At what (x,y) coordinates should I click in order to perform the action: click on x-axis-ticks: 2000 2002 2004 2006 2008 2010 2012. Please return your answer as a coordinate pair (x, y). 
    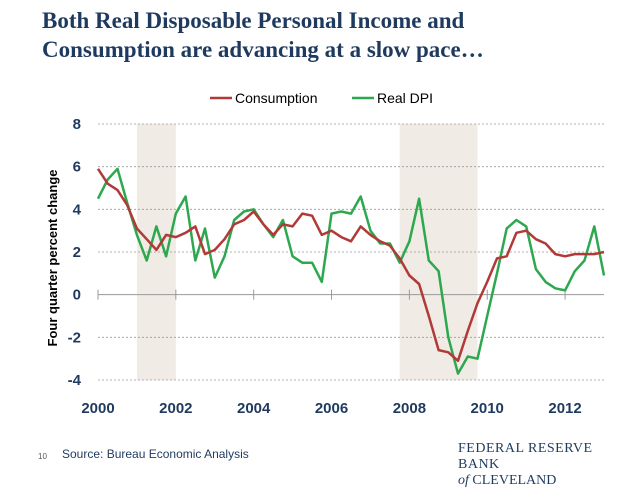
    Looking at the image, I should click on (331, 408).